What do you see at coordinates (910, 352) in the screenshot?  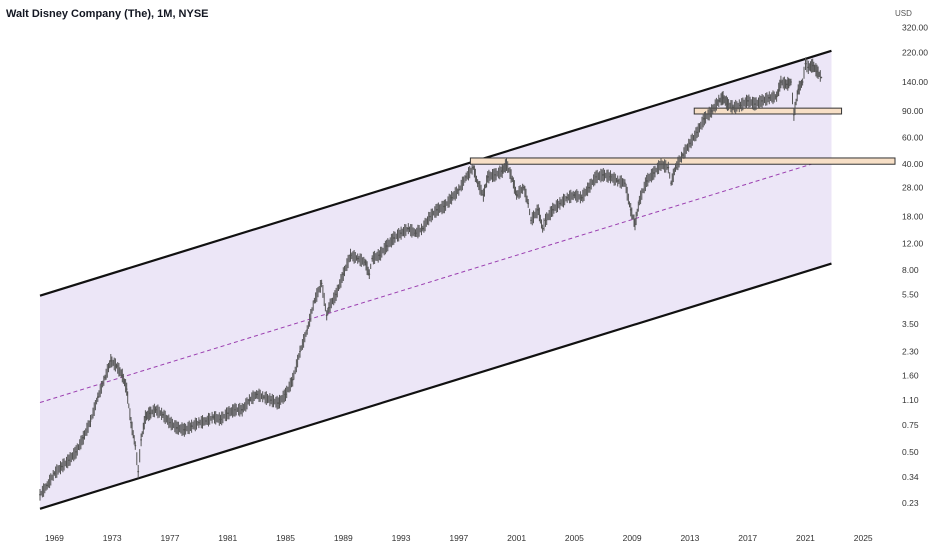 I see `y-tick-label: 2.30` at bounding box center [910, 352].